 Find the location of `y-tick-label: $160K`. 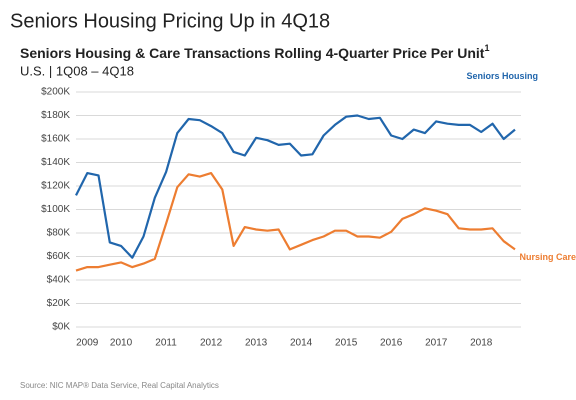

y-tick-label: $160K is located at coordinates (55, 139).